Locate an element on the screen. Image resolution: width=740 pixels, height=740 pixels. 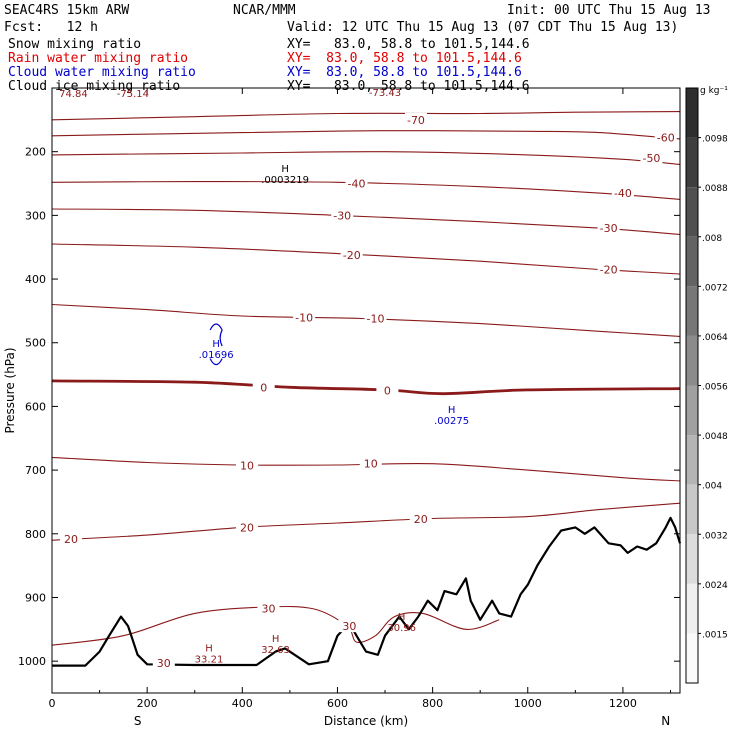
x-tick-label: 0 is located at coordinates (52, 703).